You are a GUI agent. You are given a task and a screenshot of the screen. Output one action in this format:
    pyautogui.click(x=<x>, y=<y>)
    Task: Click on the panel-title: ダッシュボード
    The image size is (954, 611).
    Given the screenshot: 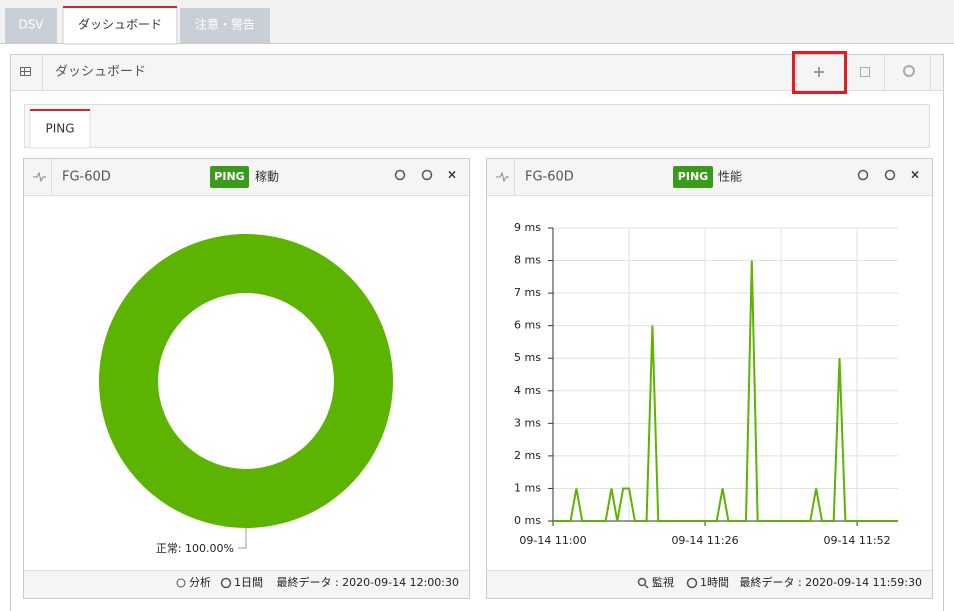 What is the action you would take?
    pyautogui.click(x=100, y=72)
    